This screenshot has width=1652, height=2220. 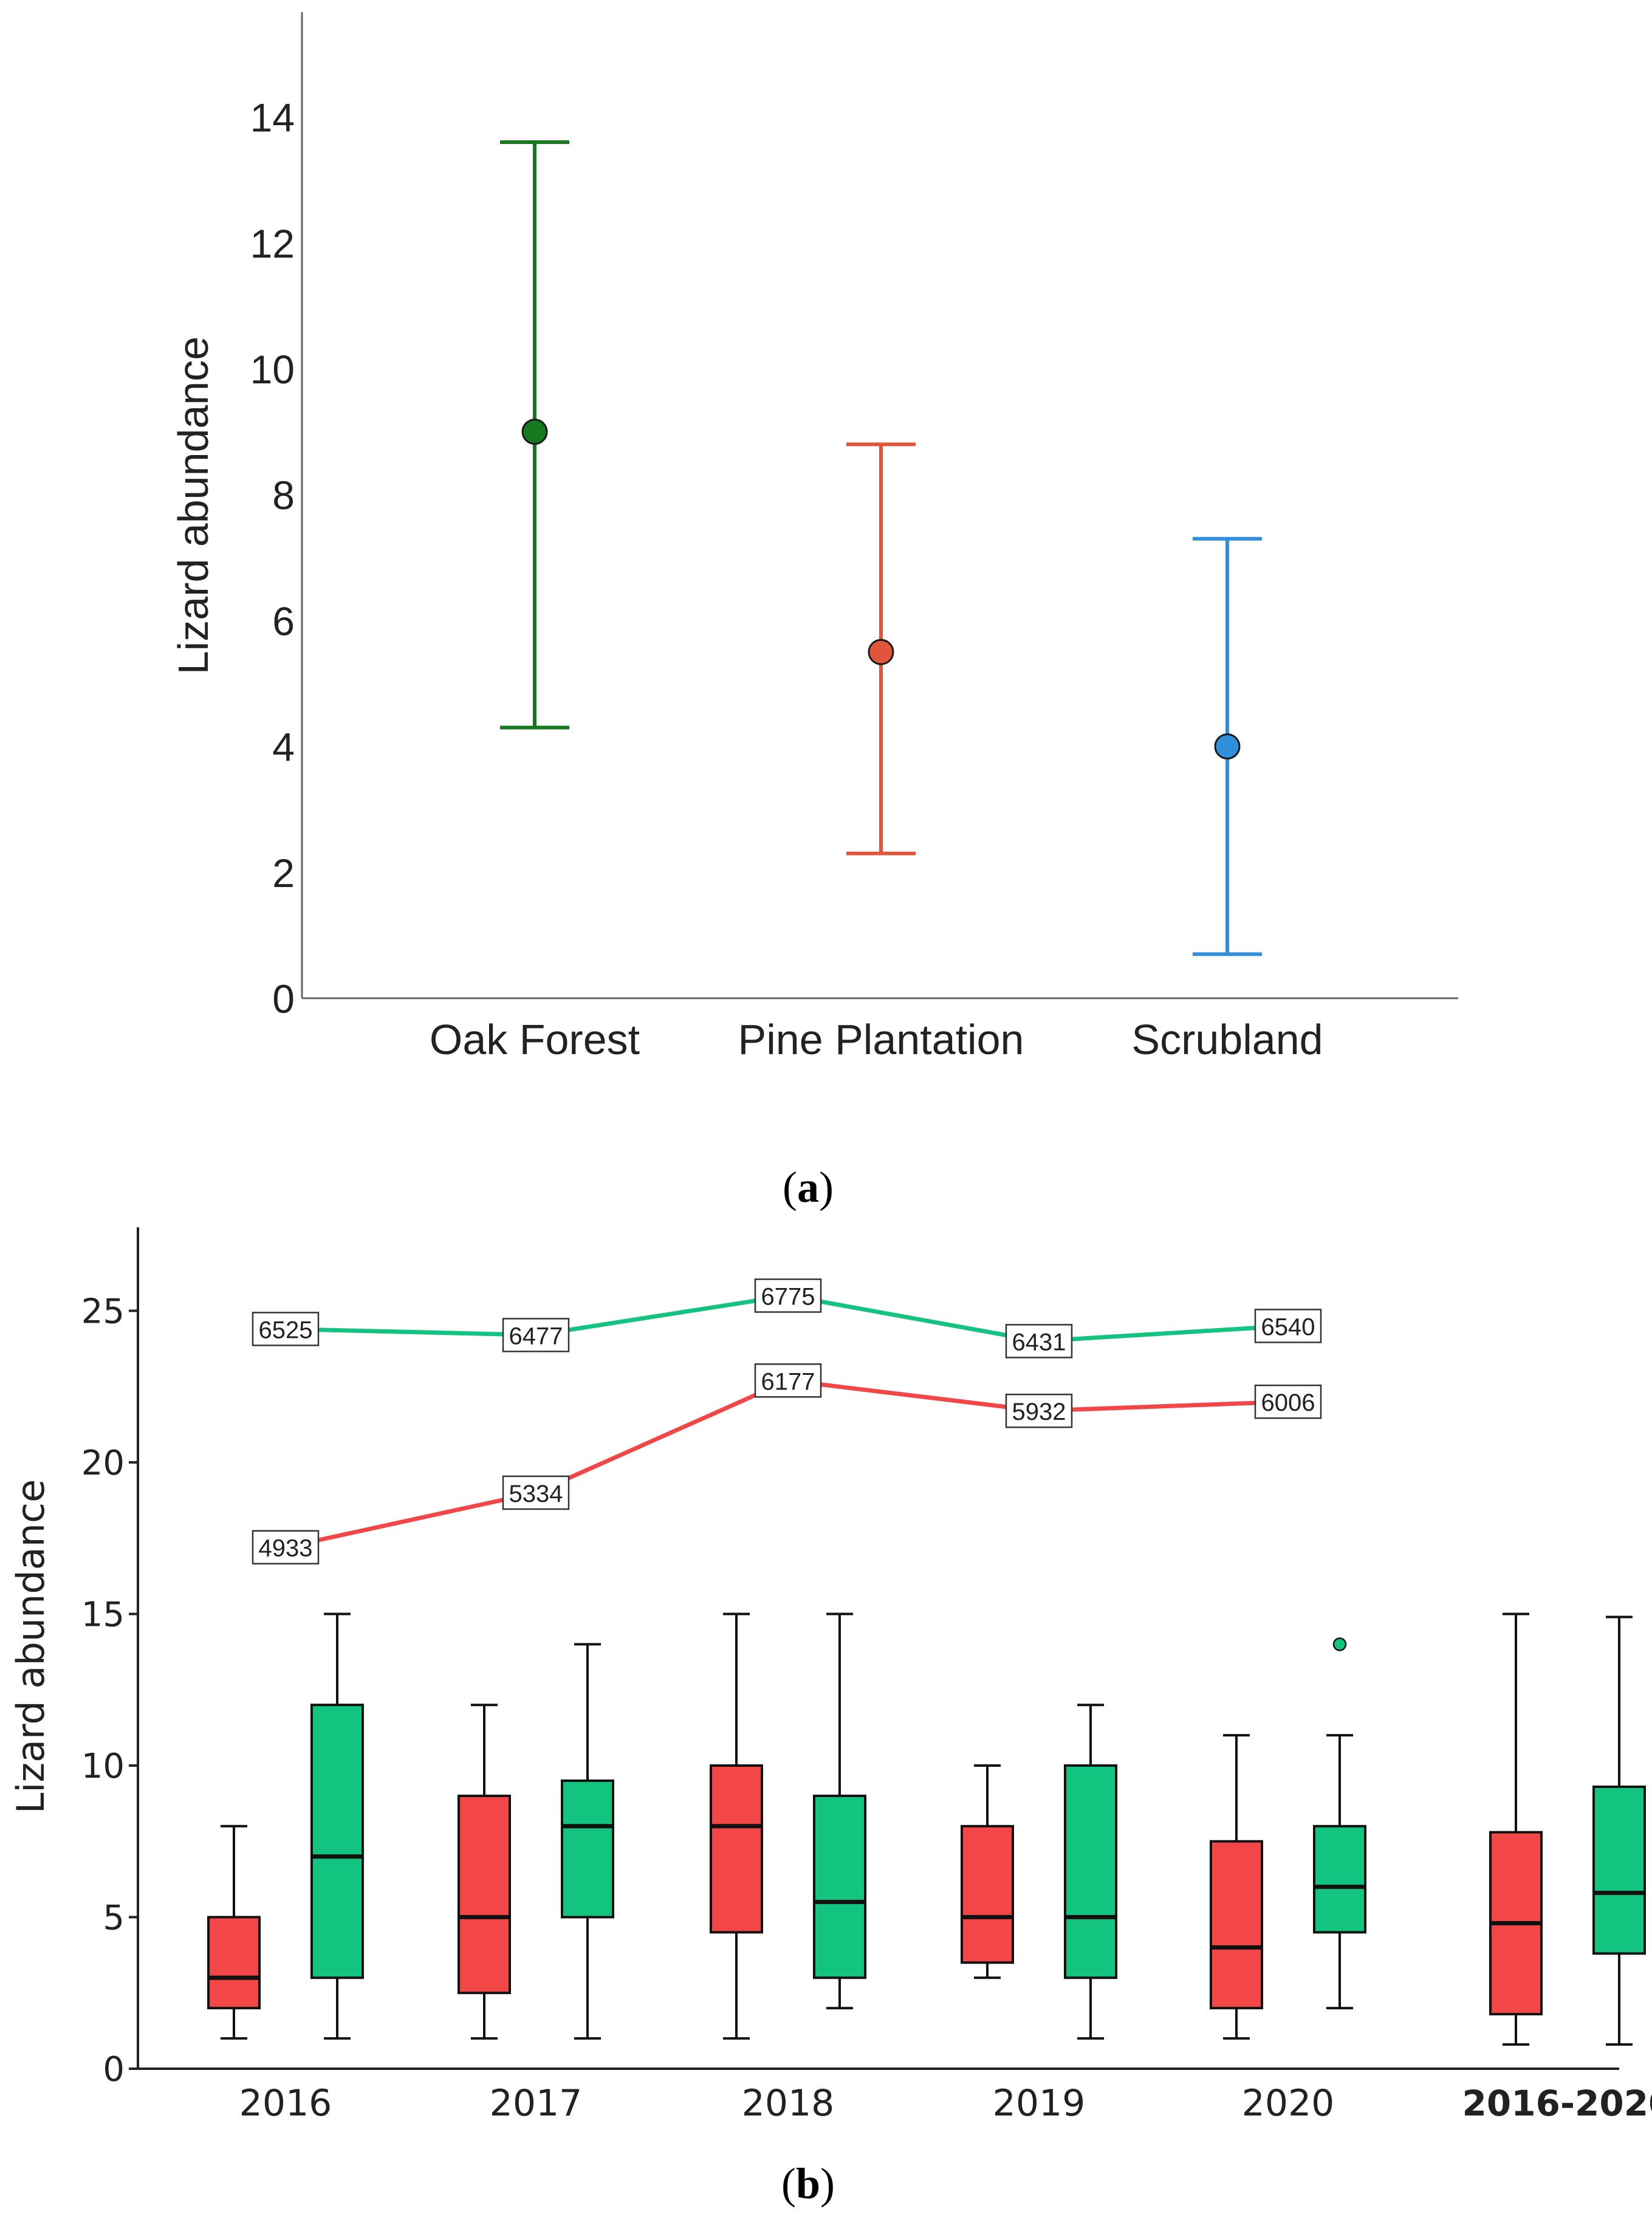 What do you see at coordinates (536, 2103) in the screenshot?
I see `panel-b-x-tick-label: 2017` at bounding box center [536, 2103].